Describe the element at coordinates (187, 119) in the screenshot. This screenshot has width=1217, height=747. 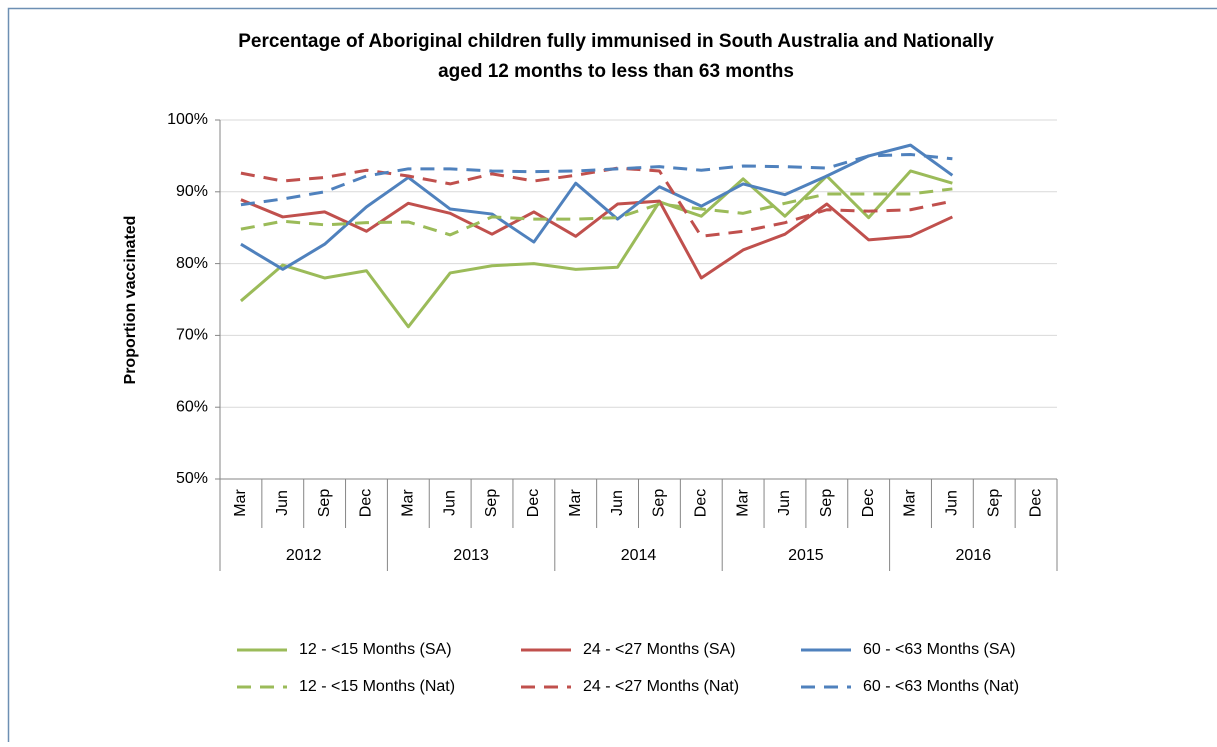
I see `y-tick-label: 100%` at that location.